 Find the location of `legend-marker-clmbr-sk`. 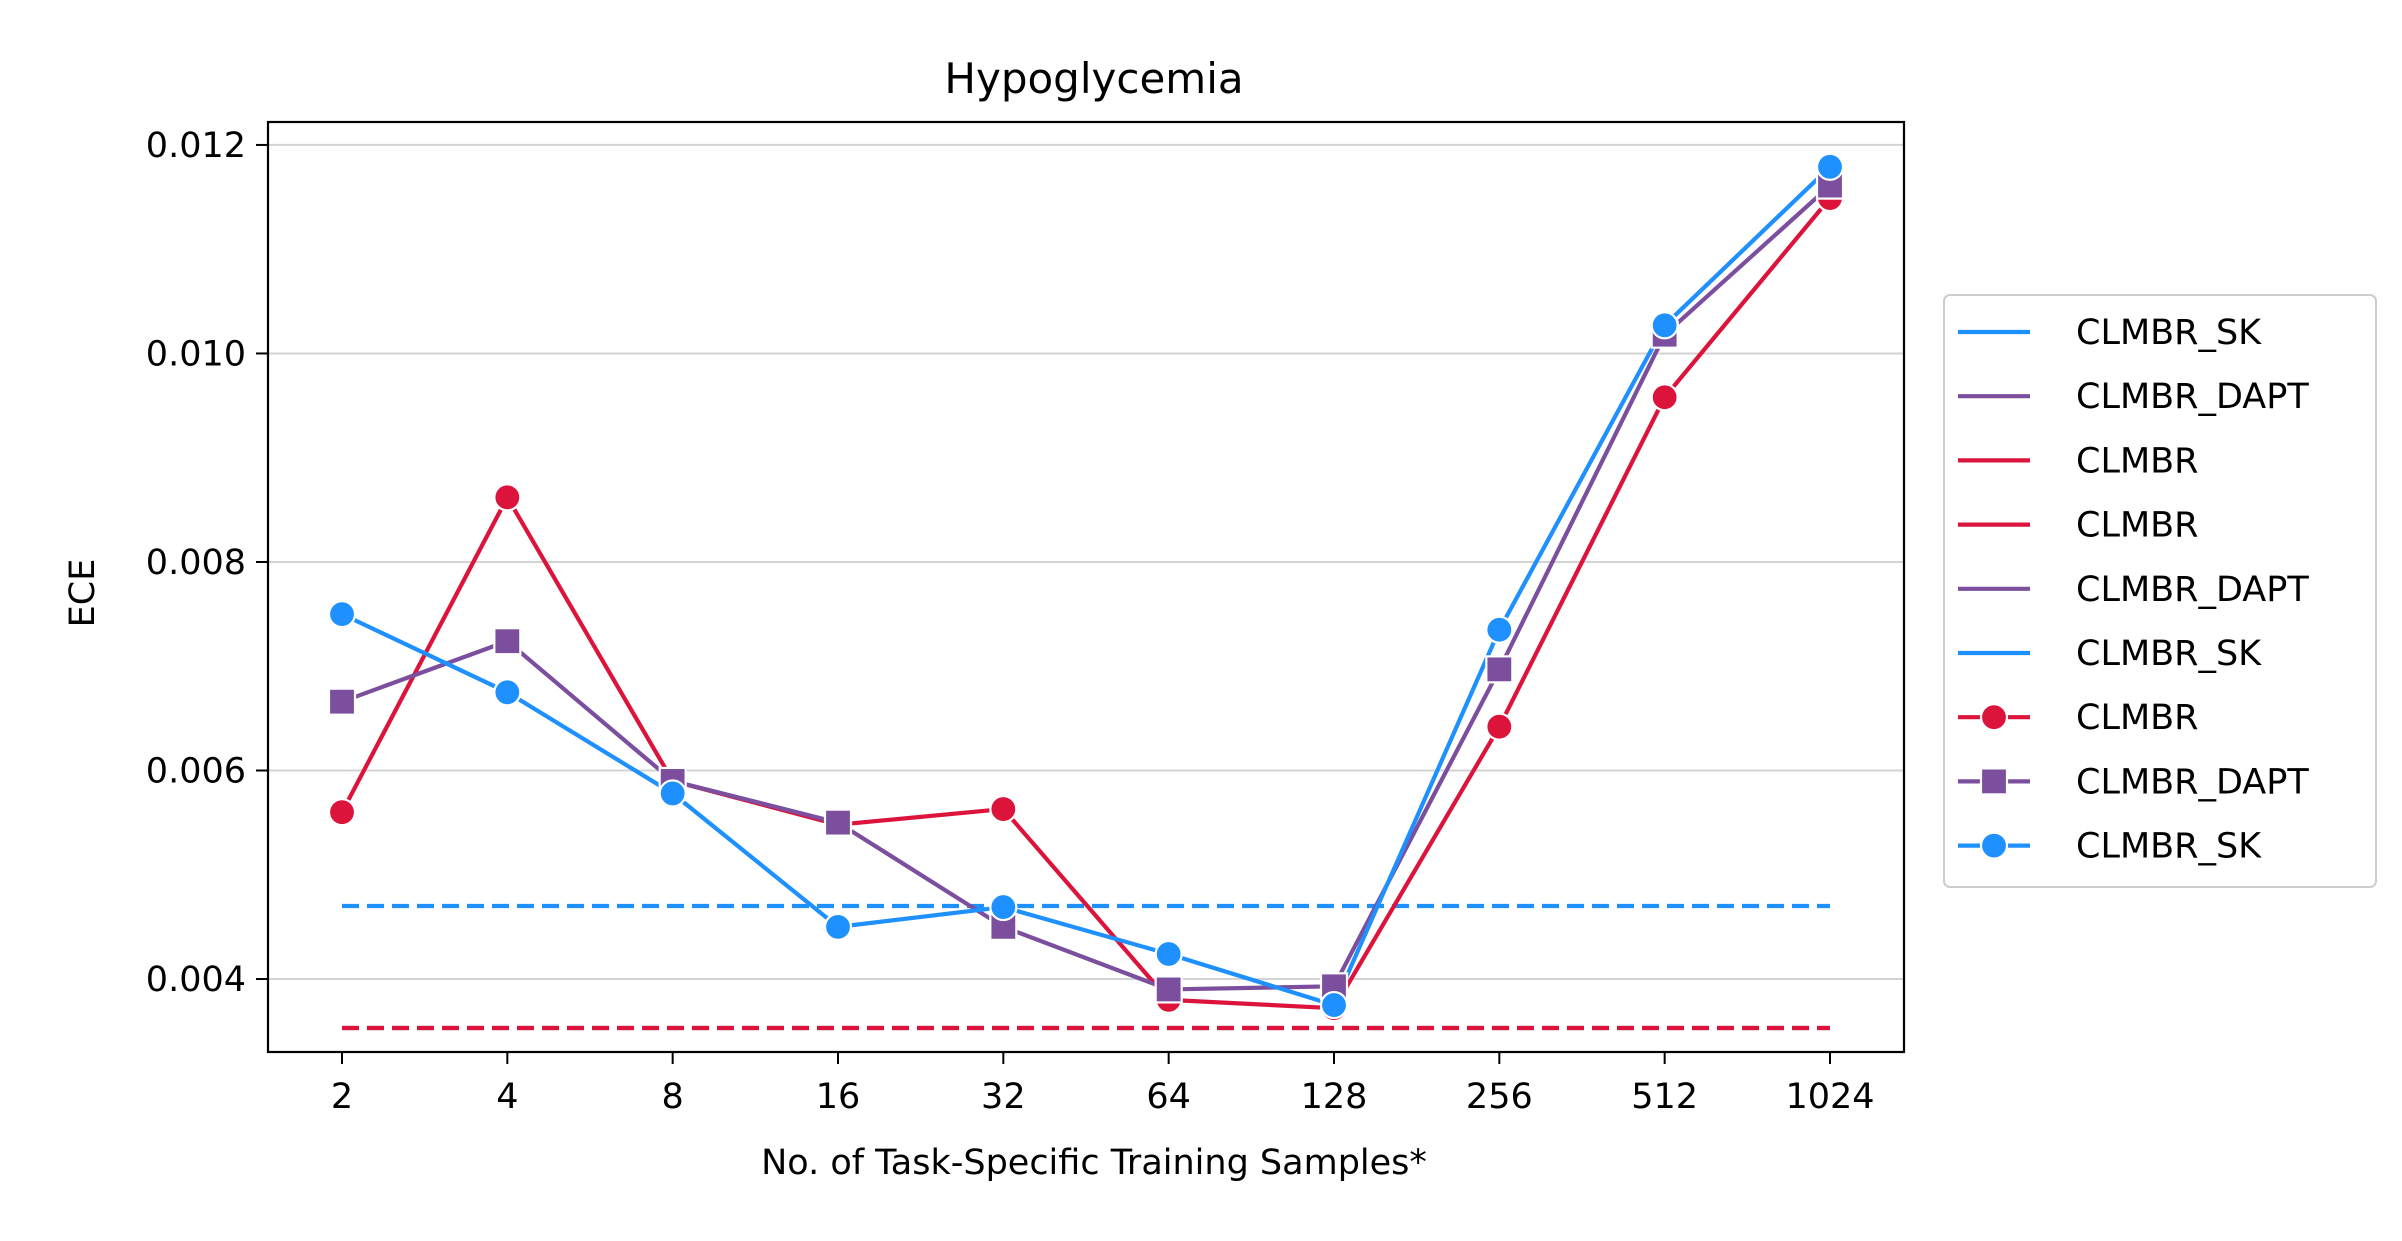

legend-marker-clmbr-sk is located at coordinates (1994, 845).